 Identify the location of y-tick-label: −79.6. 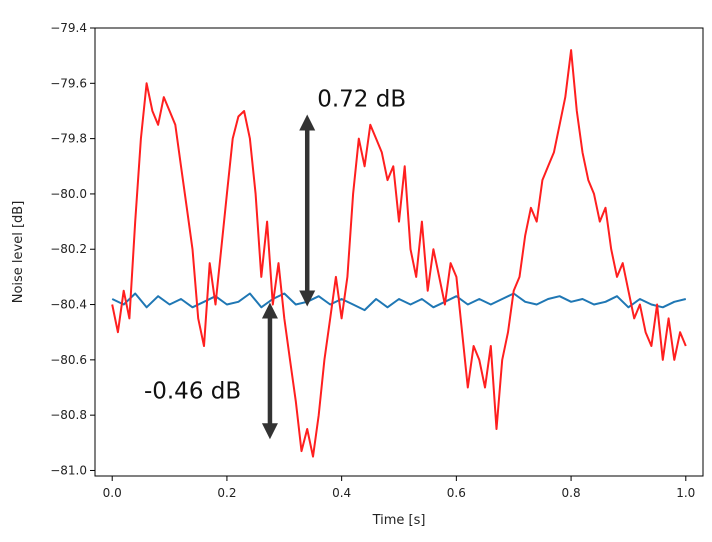
(68, 83).